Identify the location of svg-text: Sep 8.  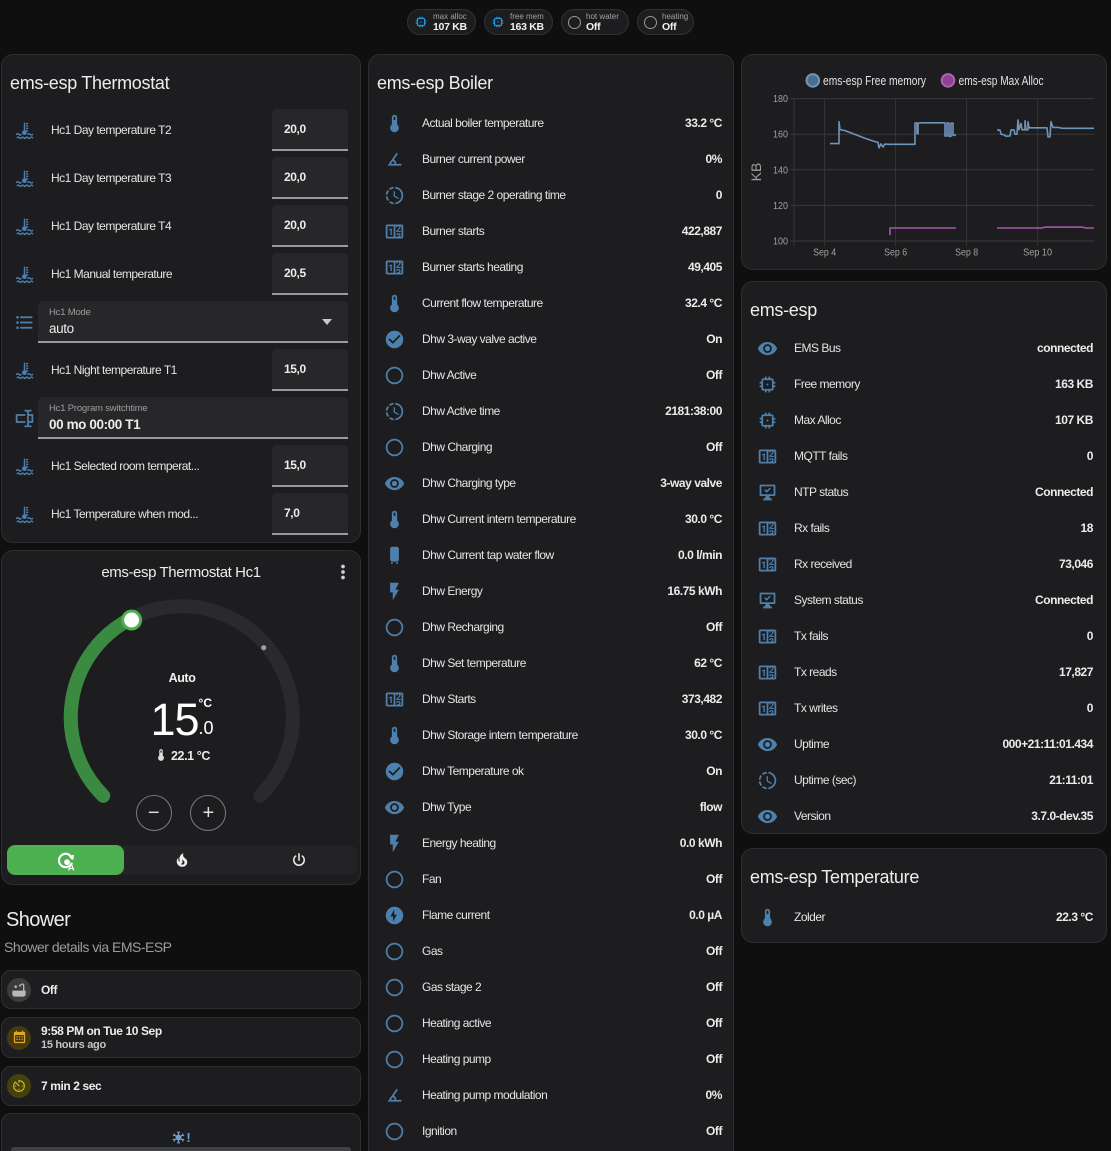
(966, 253).